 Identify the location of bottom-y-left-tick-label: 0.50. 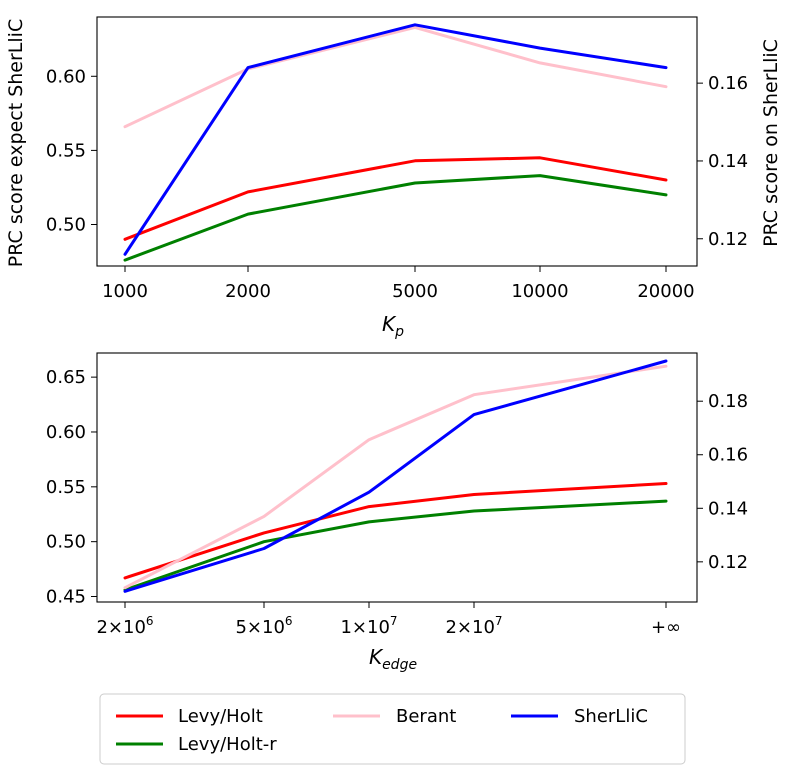
(66, 542).